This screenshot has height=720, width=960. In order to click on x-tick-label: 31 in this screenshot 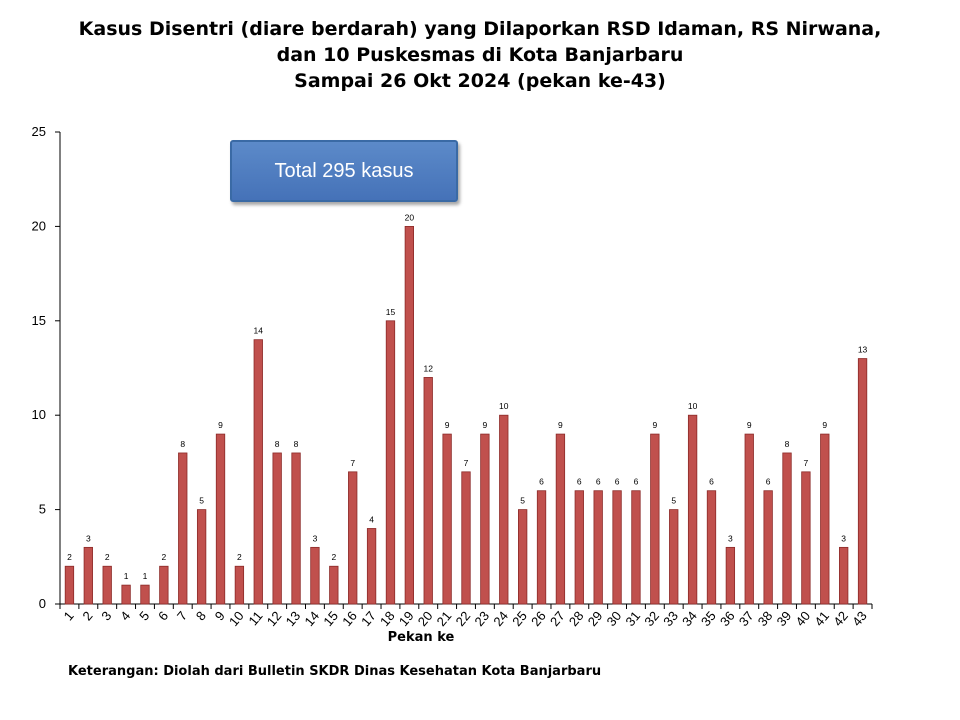, I will do `click(632, 618)`.